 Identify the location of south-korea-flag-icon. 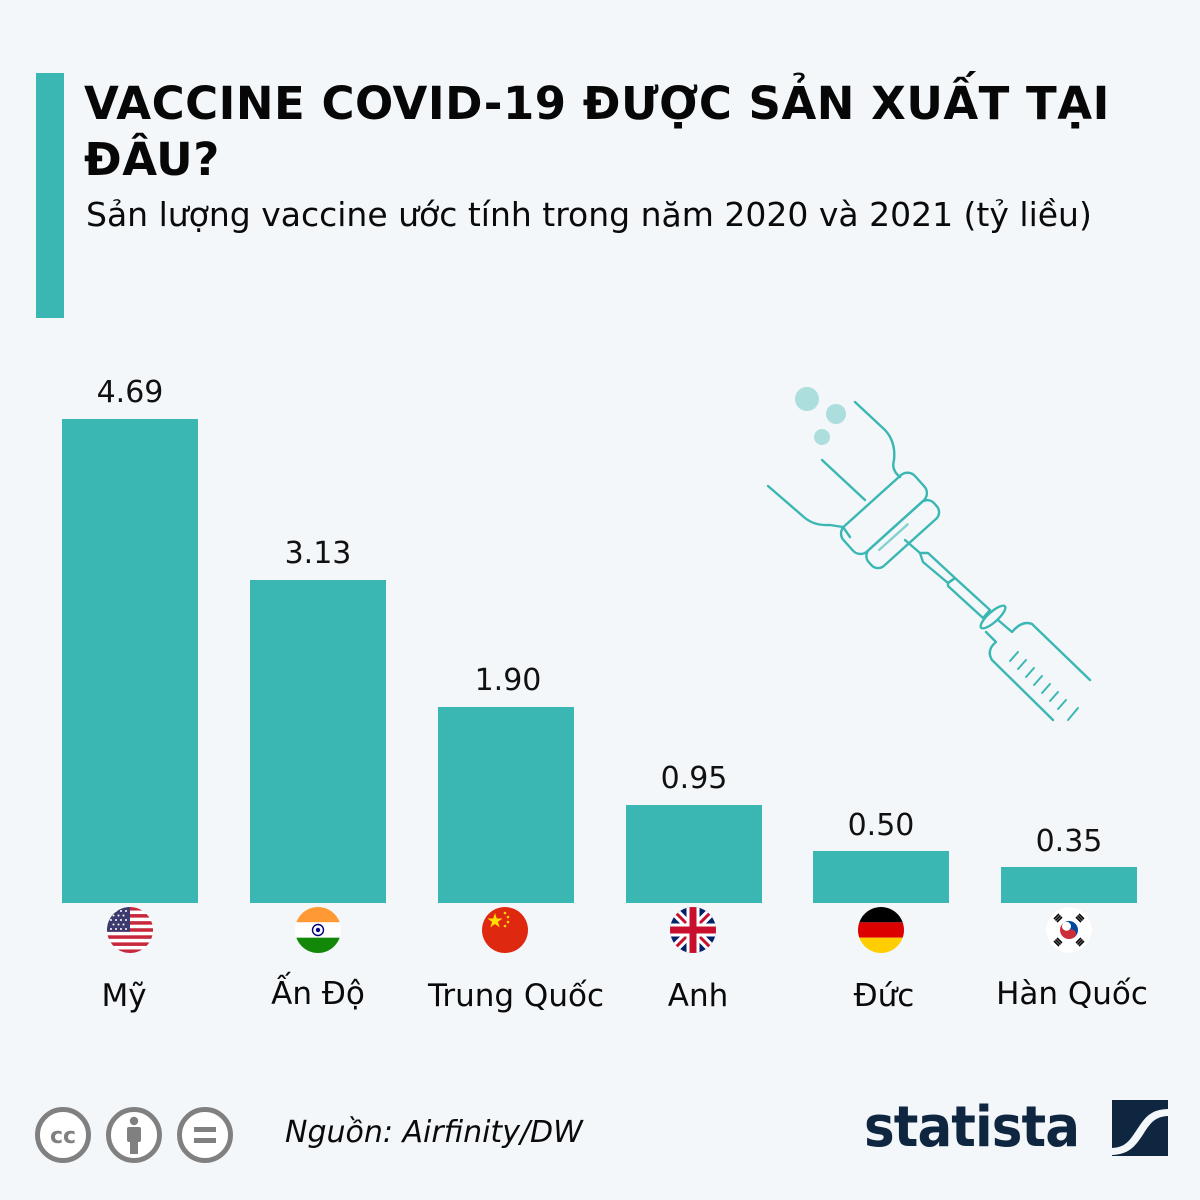
(1069, 930).